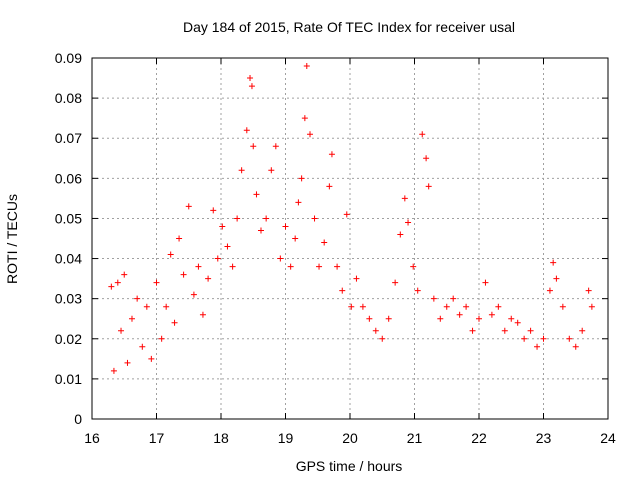 The height and width of the screenshot is (480, 640). Describe the element at coordinates (350, 438) in the screenshot. I see `x-tick-label: 20` at that location.